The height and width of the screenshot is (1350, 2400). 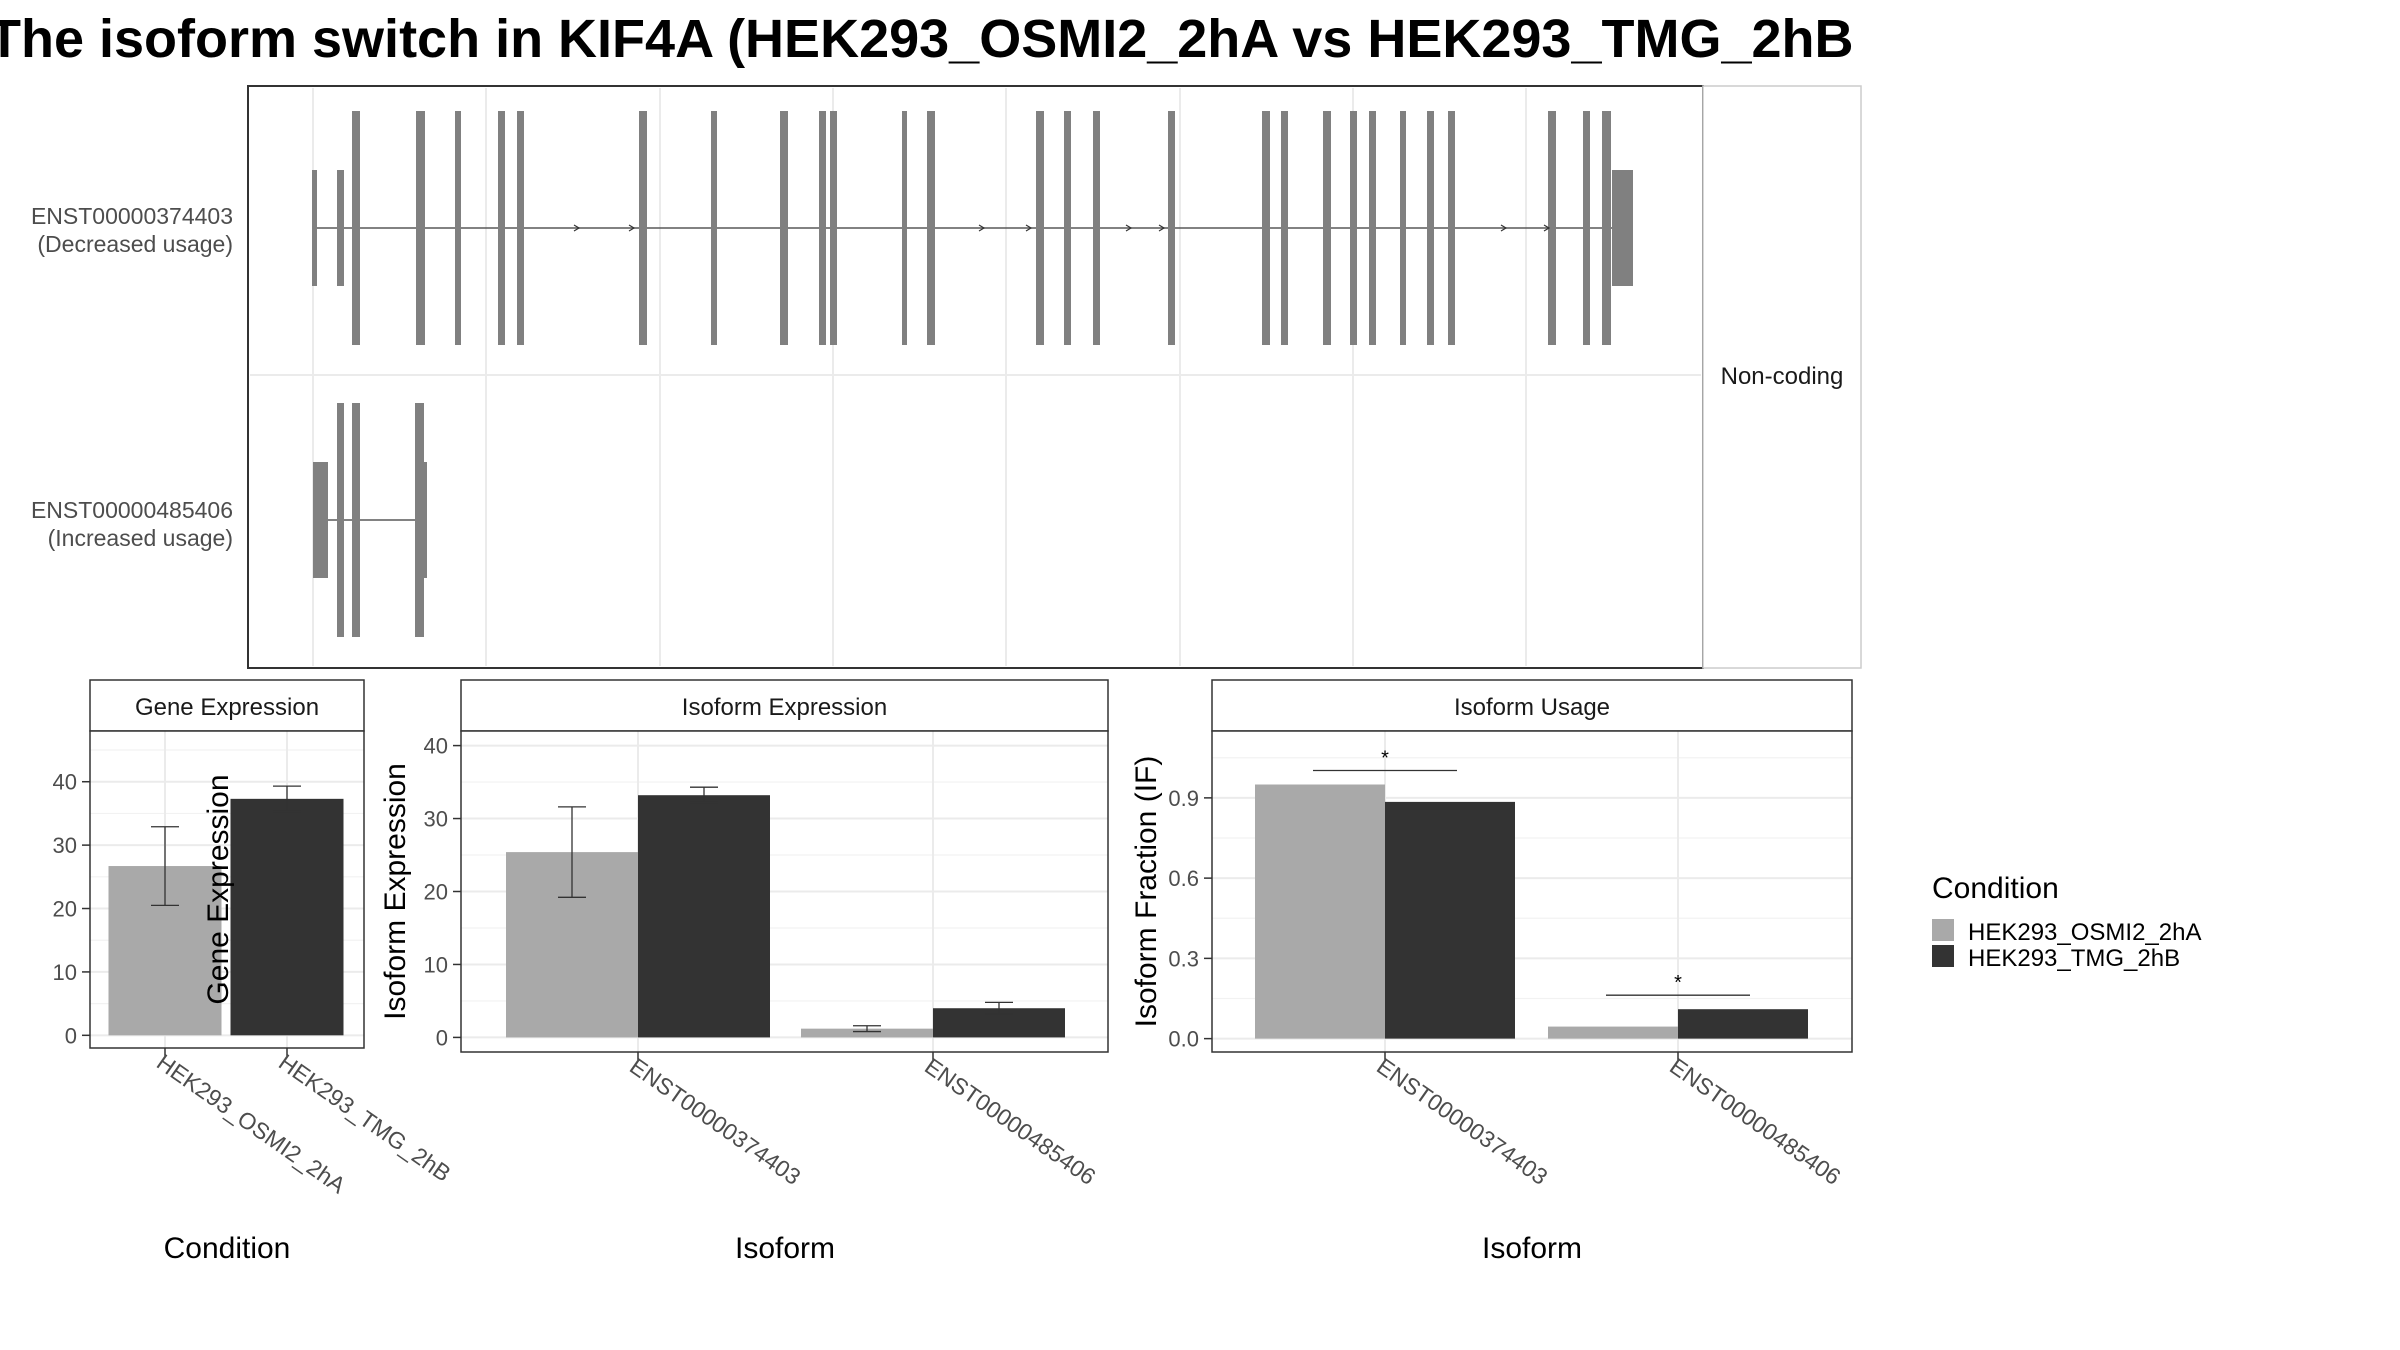 What do you see at coordinates (140, 538) in the screenshot?
I see `transcript-2-usage: (Increased usage)` at bounding box center [140, 538].